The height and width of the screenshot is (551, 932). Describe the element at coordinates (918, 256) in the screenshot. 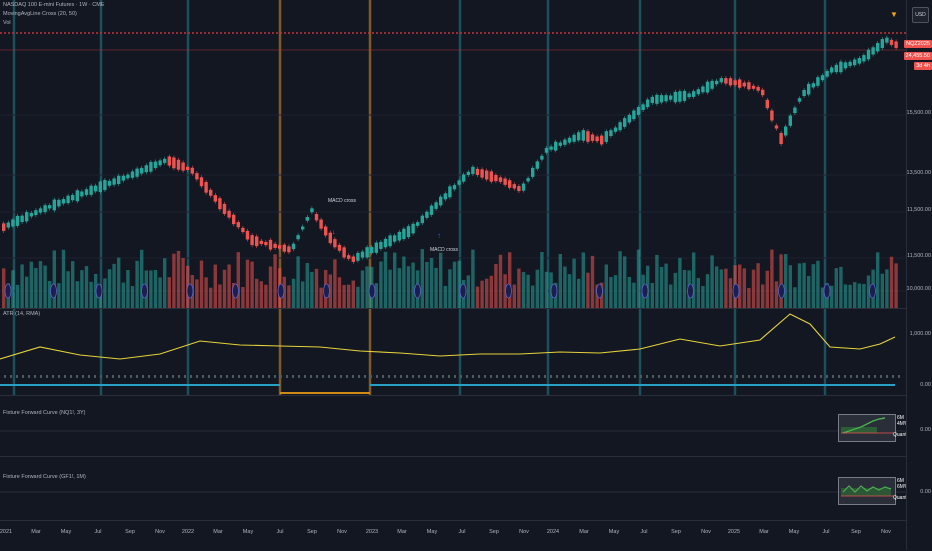

I see `price-tick: 11,500.00` at that location.